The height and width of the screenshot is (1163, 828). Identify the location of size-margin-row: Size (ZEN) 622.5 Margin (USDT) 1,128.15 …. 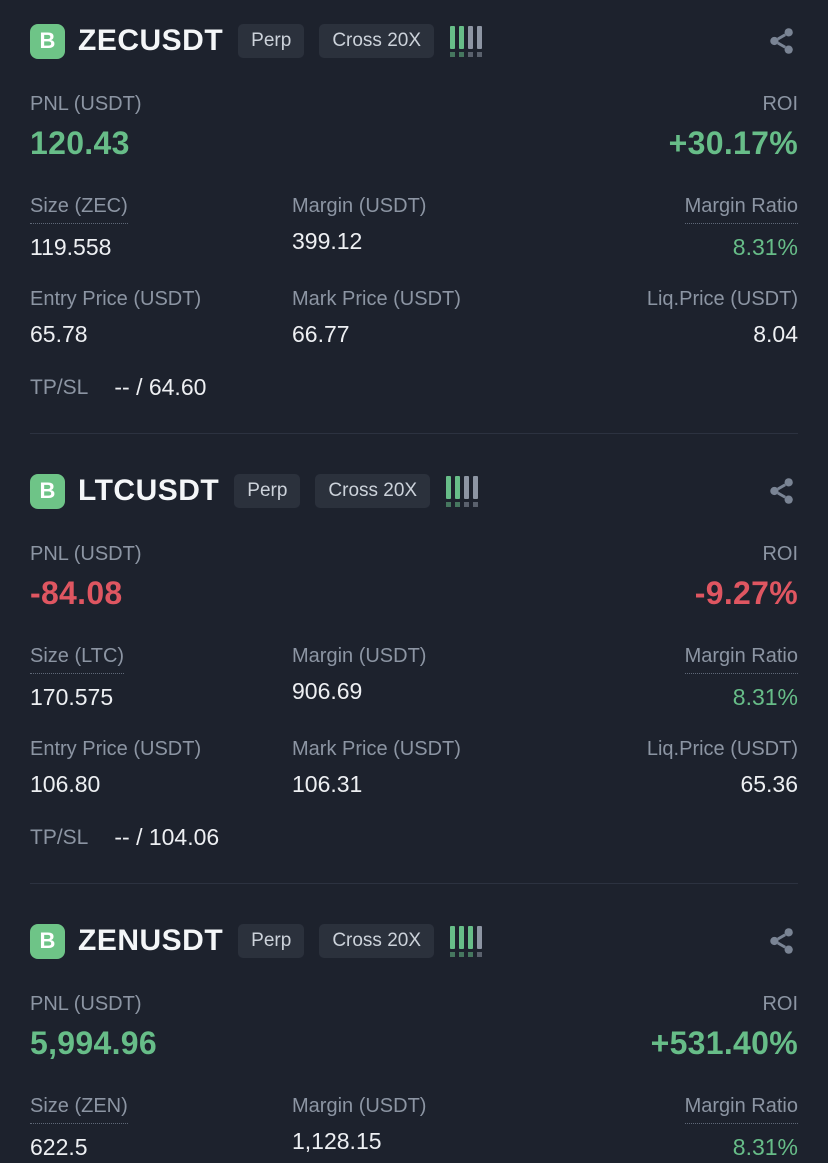
(414, 1127).